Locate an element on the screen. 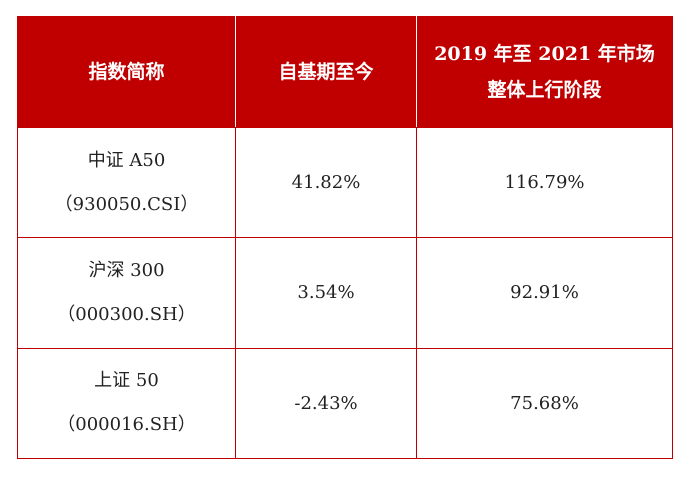 This screenshot has width=691, height=477. index-name: 上证 50 is located at coordinates (126, 381).